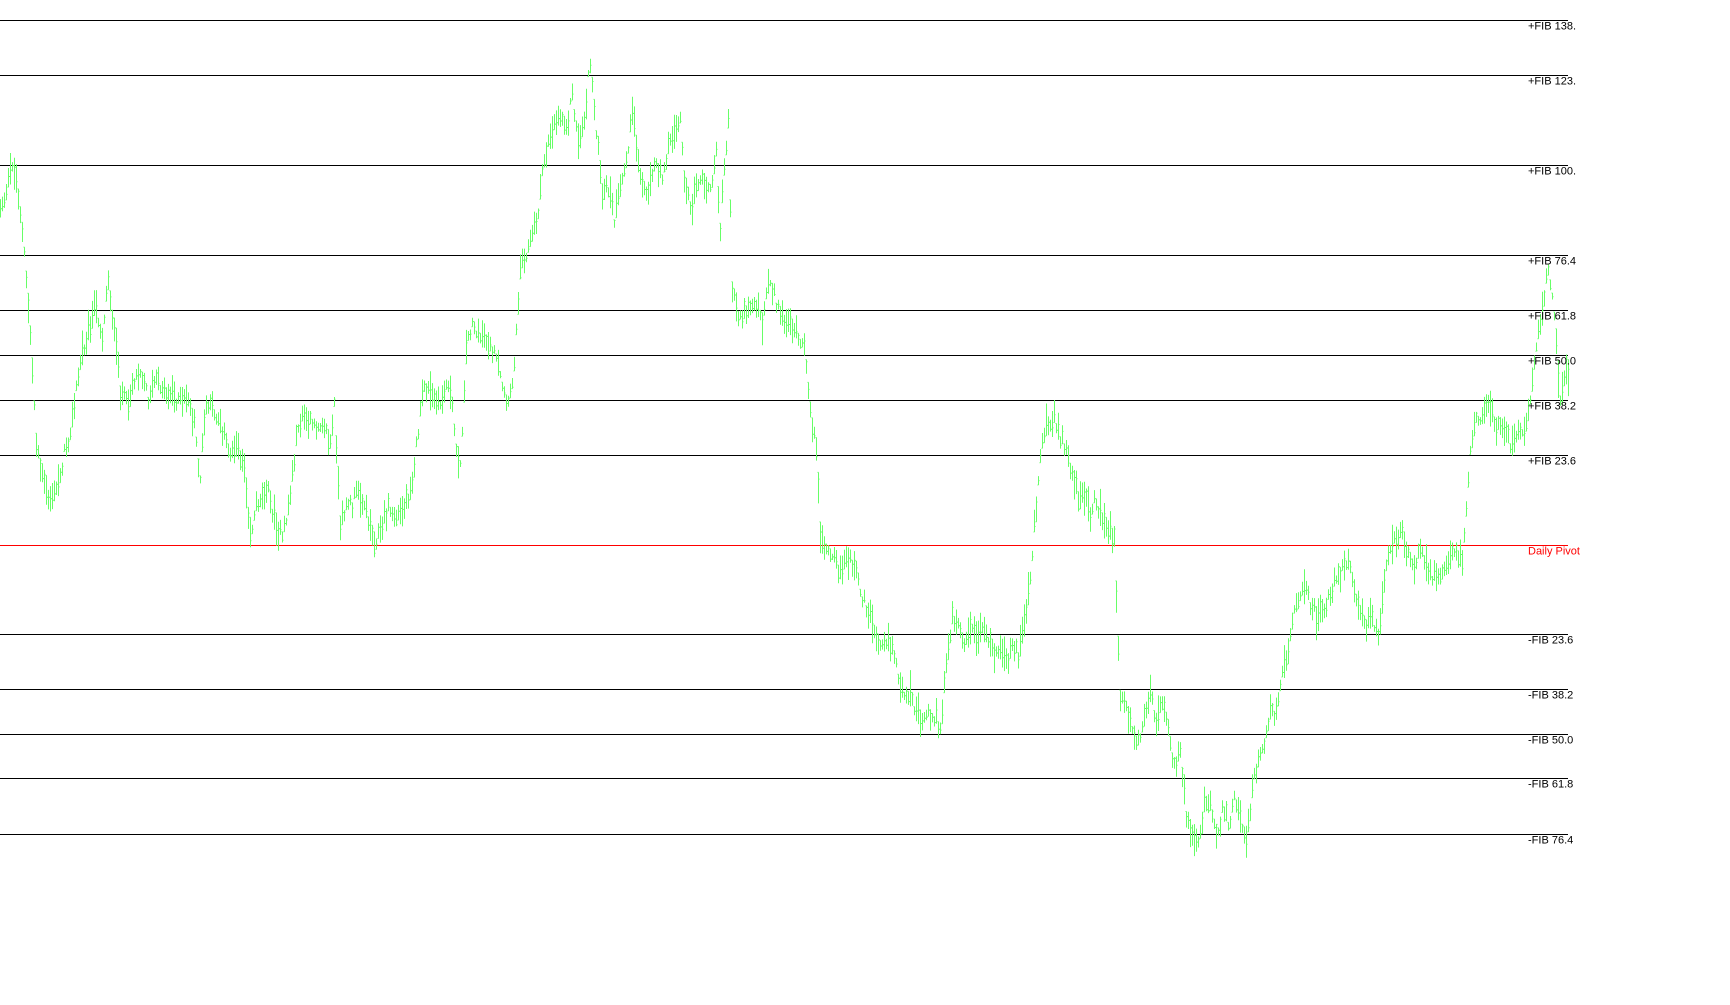 This screenshot has height=1005, width=1730. What do you see at coordinates (1552, 262) in the screenshot?
I see `fib-level-label: +FIB 76.4` at bounding box center [1552, 262].